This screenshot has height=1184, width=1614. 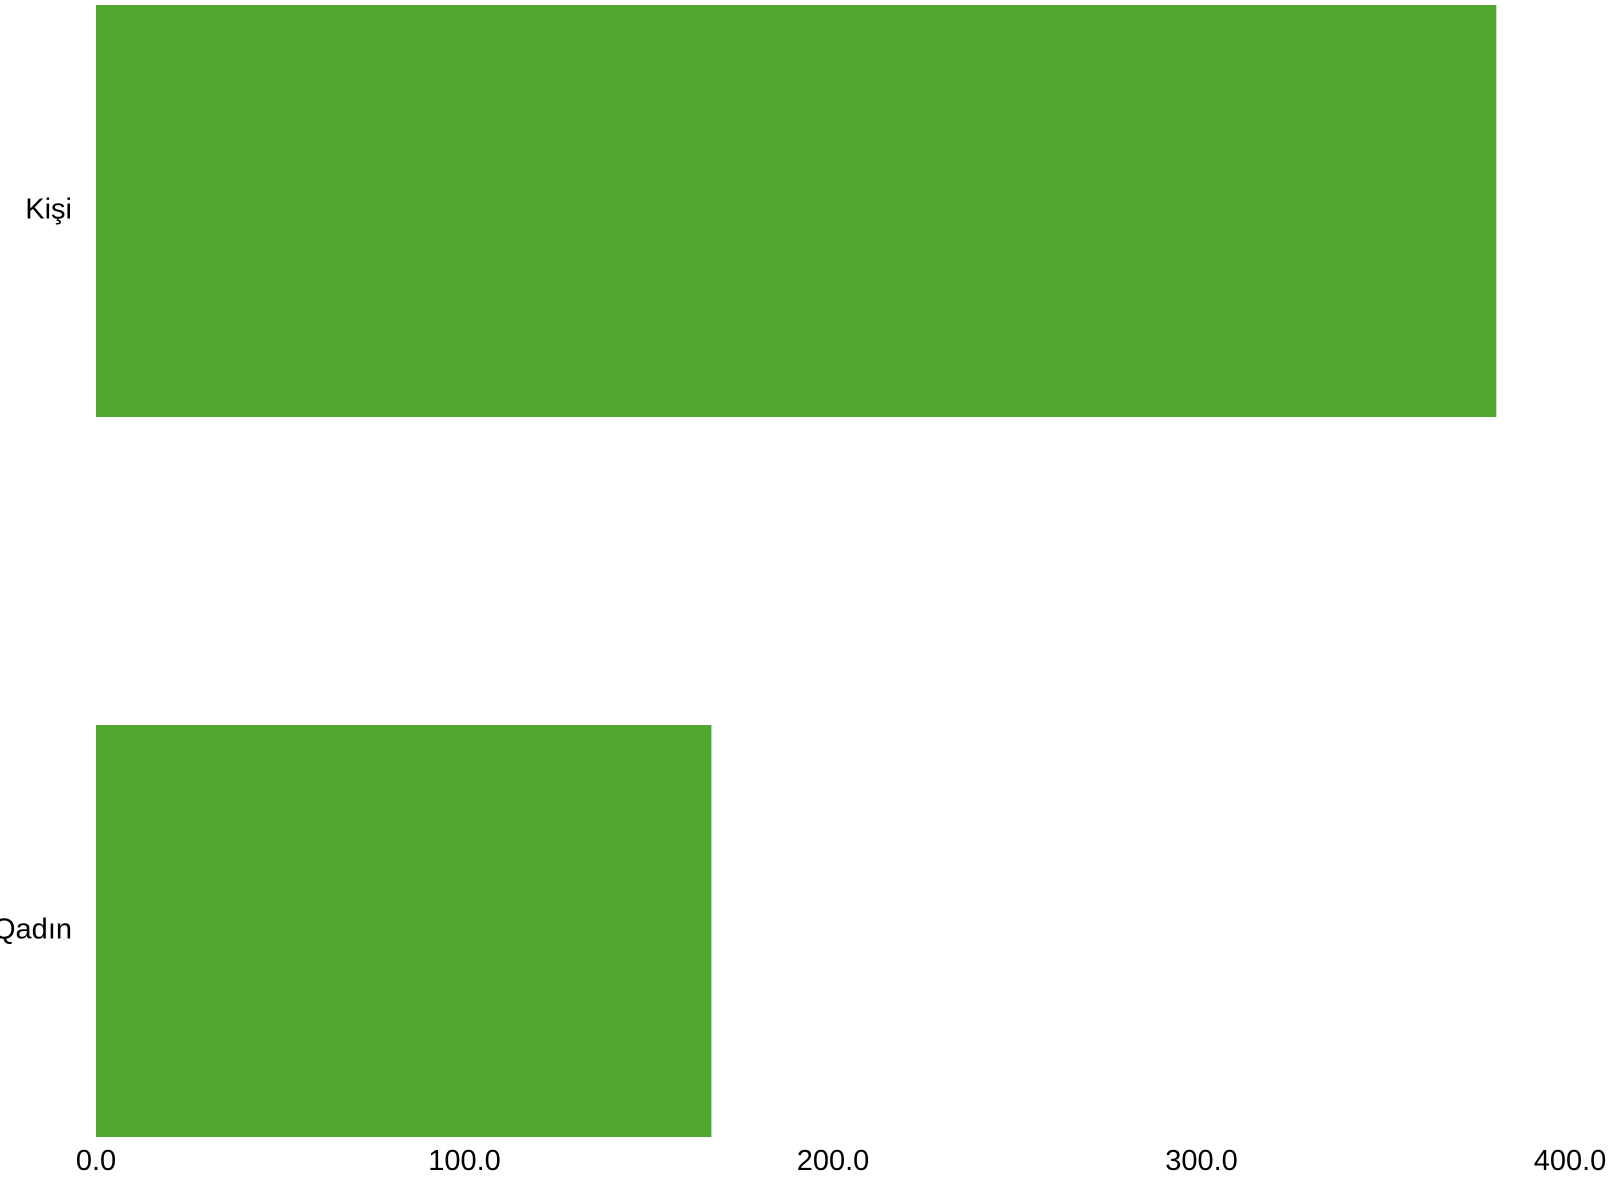 I want to click on x-axis-tick-labels: 0.0 100.0 200.0 300.0 400.0, so click(x=841, y=1161).